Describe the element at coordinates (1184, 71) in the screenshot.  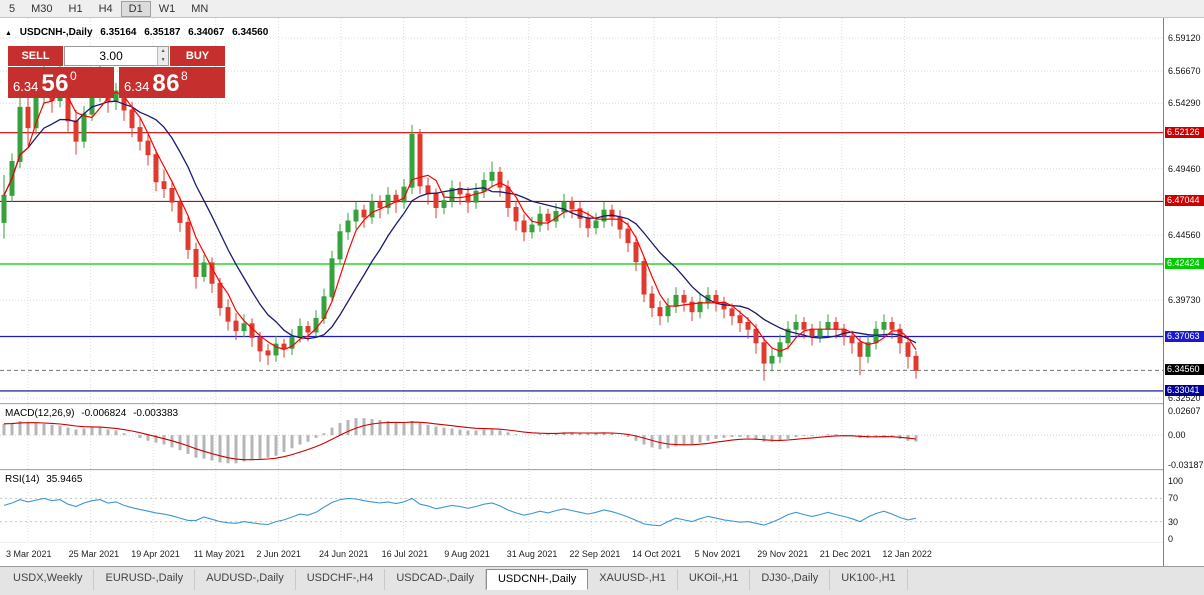
I see `price-tick-label: 6.56670` at that location.